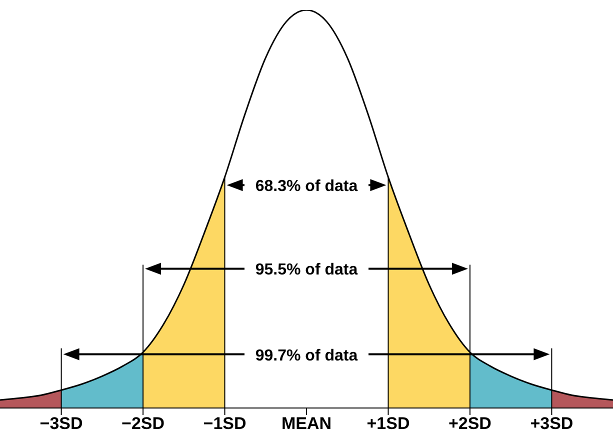 Image resolution: width=613 pixels, height=443 pixels. I want to click on x-tick-label: +1SD, so click(388, 424).